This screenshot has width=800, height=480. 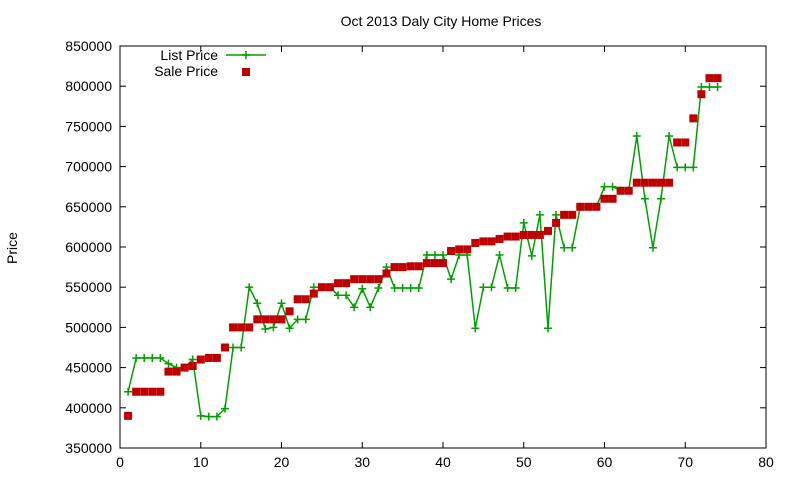 I want to click on x-tick-label: 60, so click(x=605, y=462).